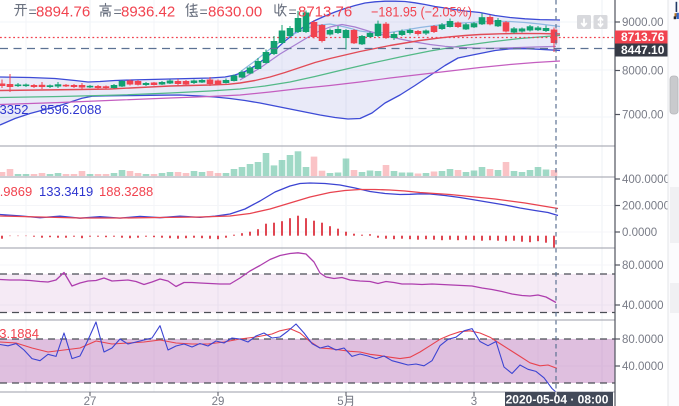  I want to click on svg-text: 27, so click(90, 401).